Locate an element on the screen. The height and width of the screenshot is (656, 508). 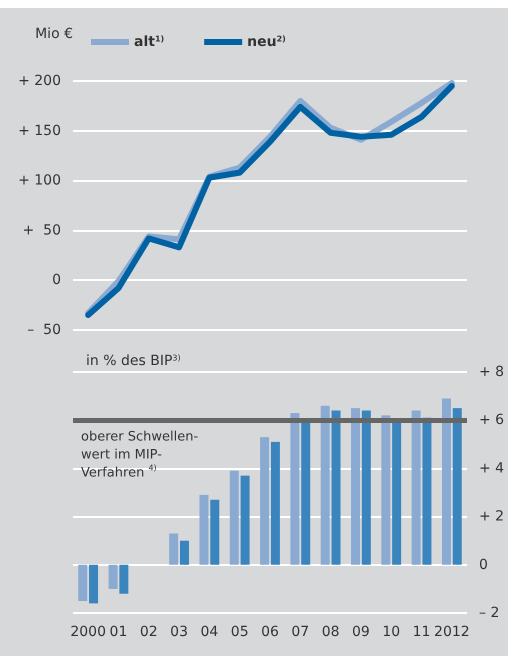
y-tick-label: + 200 is located at coordinates (39, 81).